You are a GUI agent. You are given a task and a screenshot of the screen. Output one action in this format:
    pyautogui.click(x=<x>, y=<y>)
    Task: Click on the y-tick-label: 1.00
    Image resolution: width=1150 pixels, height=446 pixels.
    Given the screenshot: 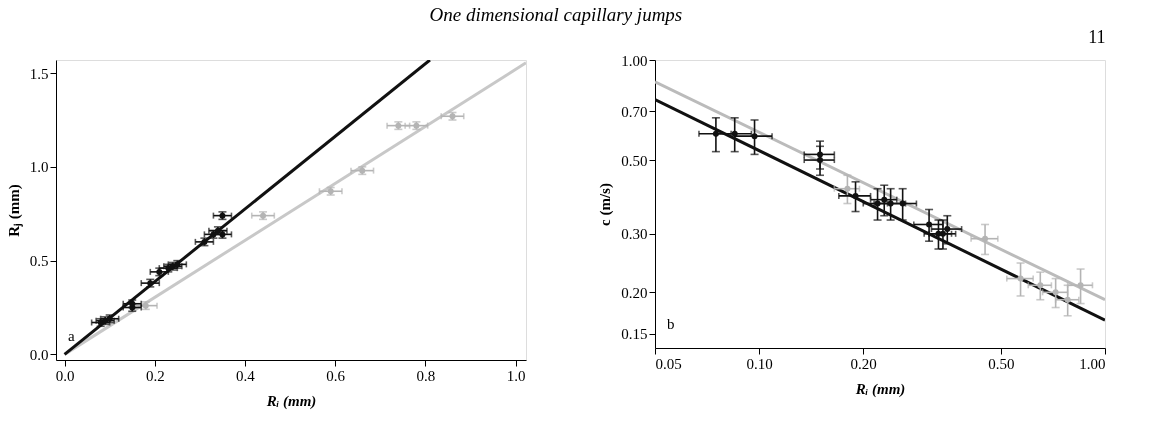 What is the action you would take?
    pyautogui.click(x=634, y=60)
    